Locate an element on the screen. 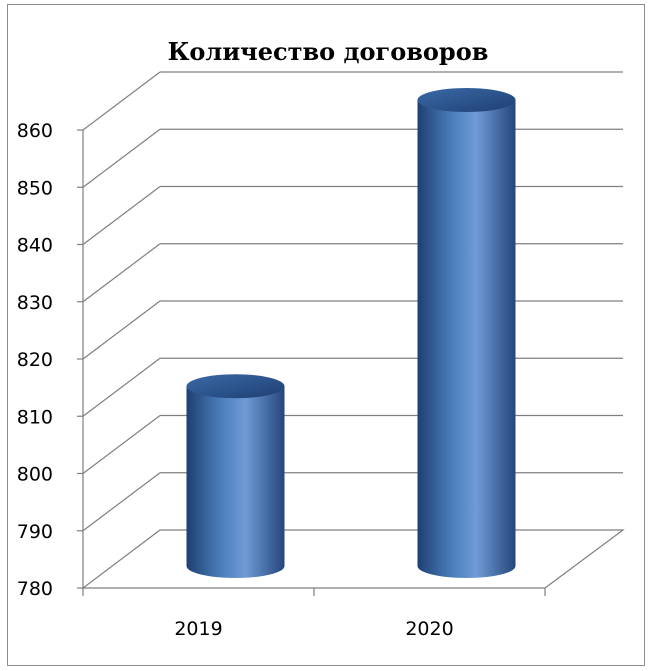 Image resolution: width=649 pixels, height=671 pixels. floor is located at coordinates (353, 559).